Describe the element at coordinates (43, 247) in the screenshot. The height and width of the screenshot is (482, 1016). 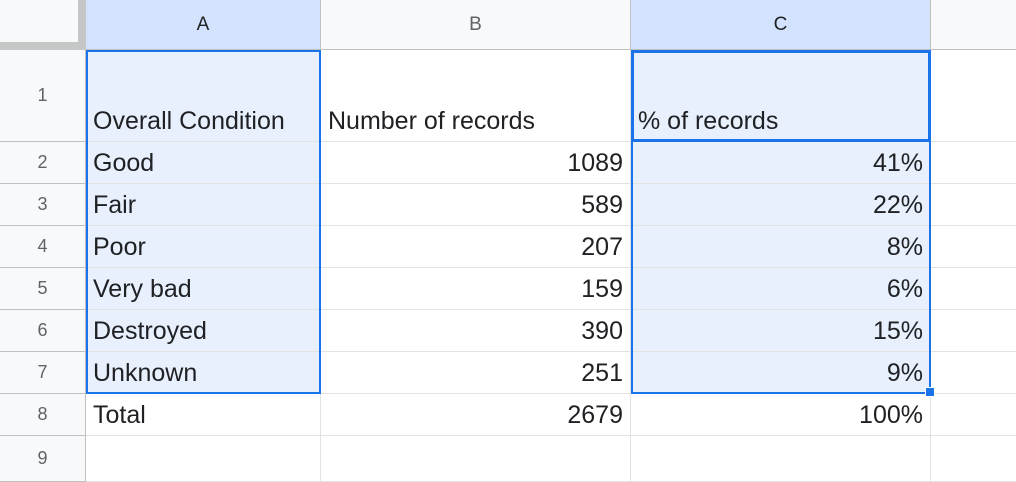
I see `row-header-4: 4` at that location.